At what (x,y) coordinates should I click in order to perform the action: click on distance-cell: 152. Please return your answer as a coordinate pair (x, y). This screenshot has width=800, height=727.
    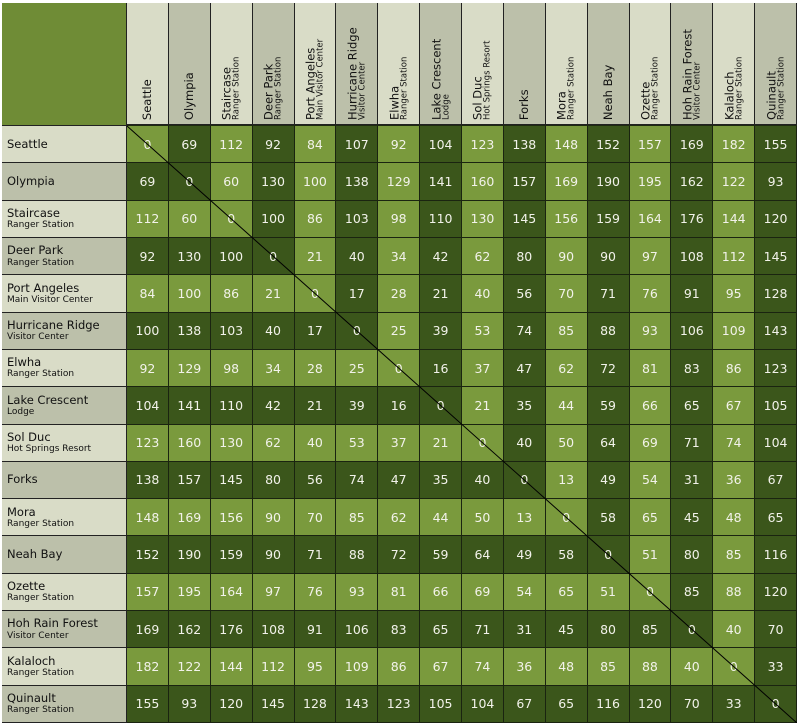
    Looking at the image, I should click on (148, 555).